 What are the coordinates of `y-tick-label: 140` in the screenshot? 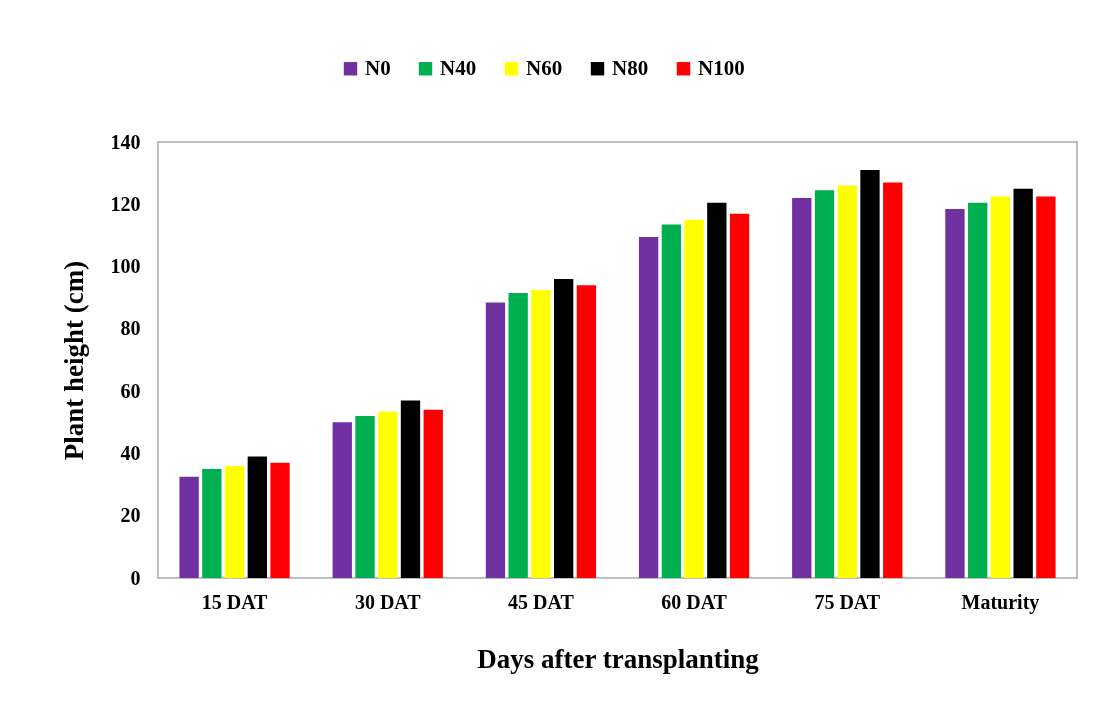 It's located at (125, 141).